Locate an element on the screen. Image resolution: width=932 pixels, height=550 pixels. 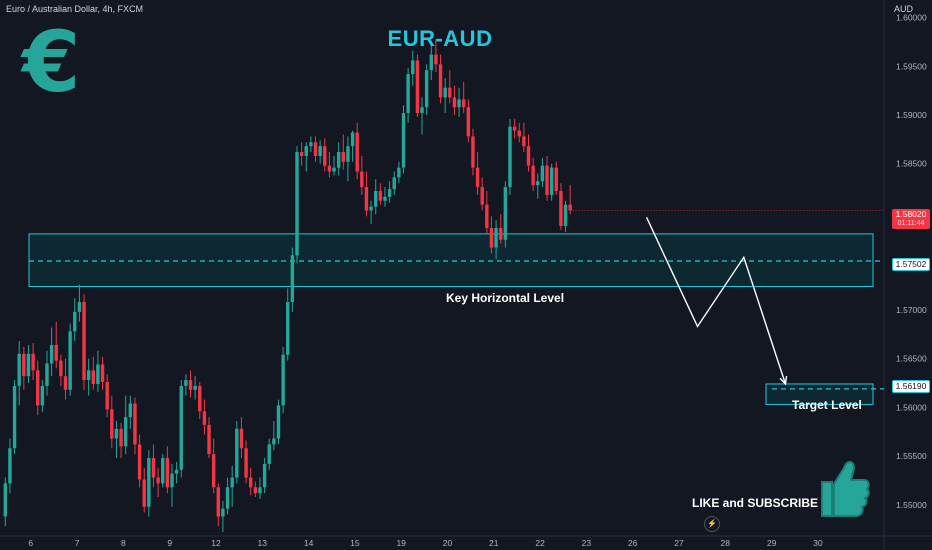
price-tick-label: 1.56000 is located at coordinates (911, 407).